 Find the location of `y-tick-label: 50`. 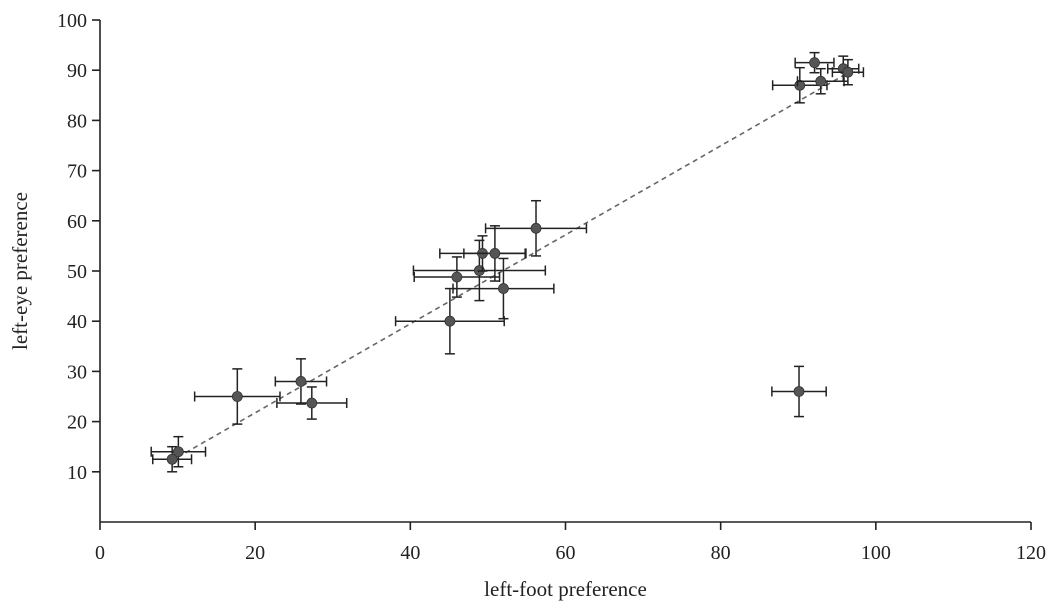

y-tick-label: 50 is located at coordinates (77, 272).